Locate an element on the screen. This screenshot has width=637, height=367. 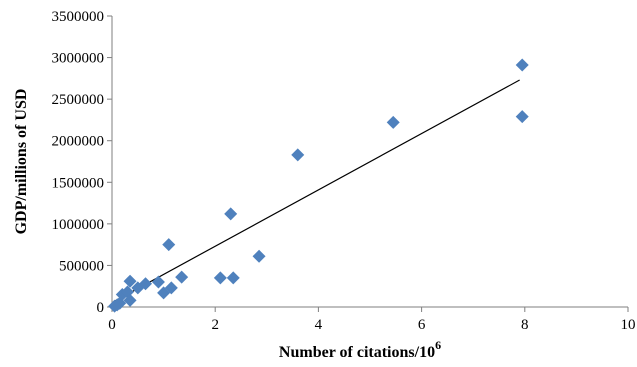
x-tick-label: 0 is located at coordinates (112, 325).